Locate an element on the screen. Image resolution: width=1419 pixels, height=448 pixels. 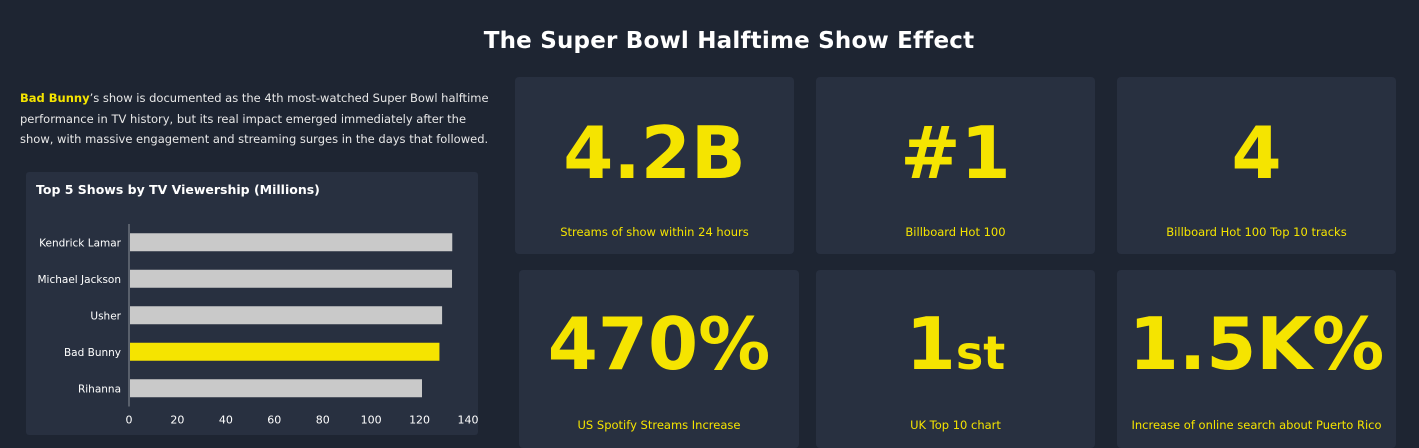
stat-card-uk-chart: 1st UK Top 10 chart is located at coordinates (955, 359).